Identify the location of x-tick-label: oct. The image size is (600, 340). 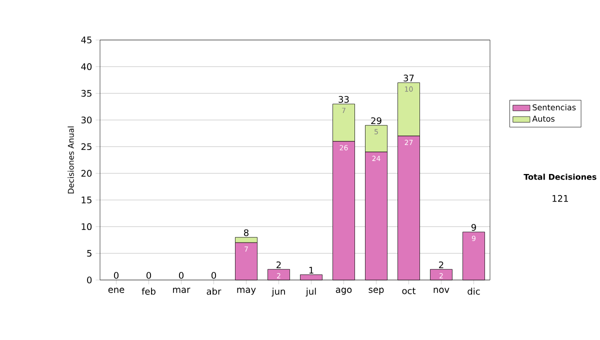
(409, 291).